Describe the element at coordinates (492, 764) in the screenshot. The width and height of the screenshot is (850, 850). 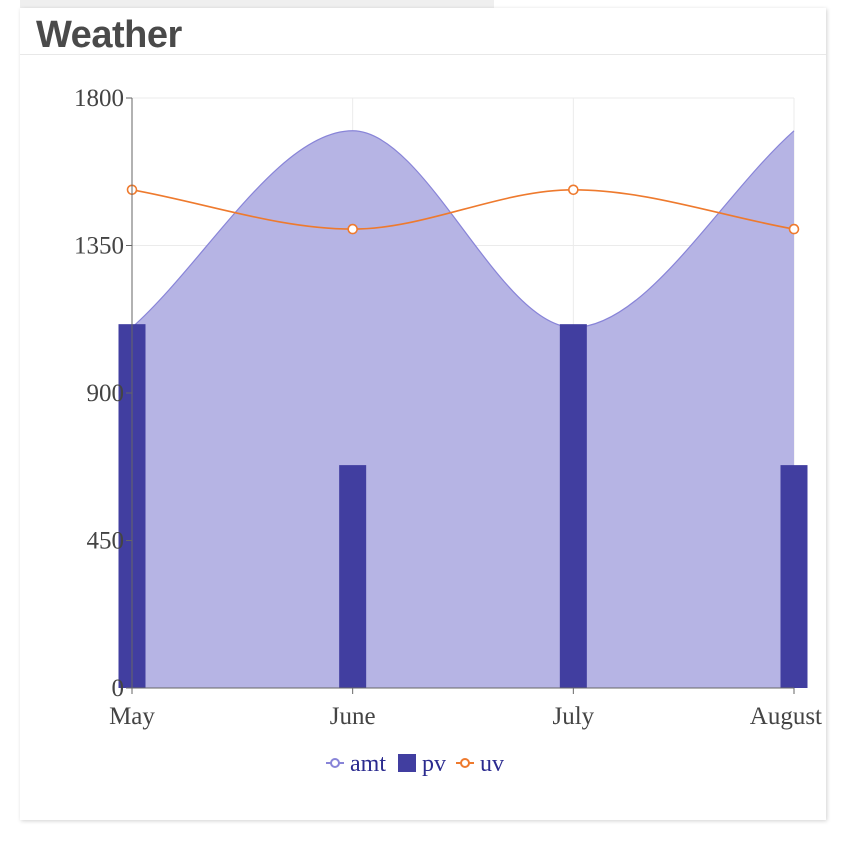
I see `legend-label-uv: uv` at that location.